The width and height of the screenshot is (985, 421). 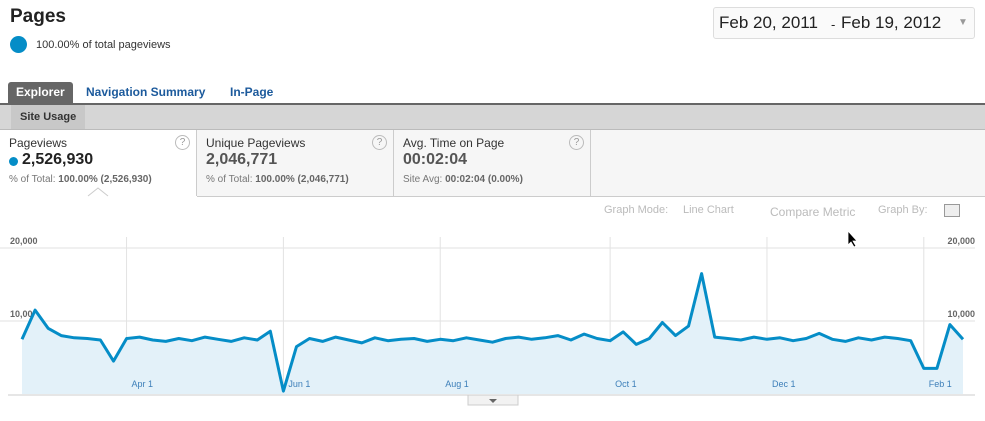 What do you see at coordinates (963, 22) in the screenshot?
I see `dropdown-arrow: ▼` at bounding box center [963, 22].